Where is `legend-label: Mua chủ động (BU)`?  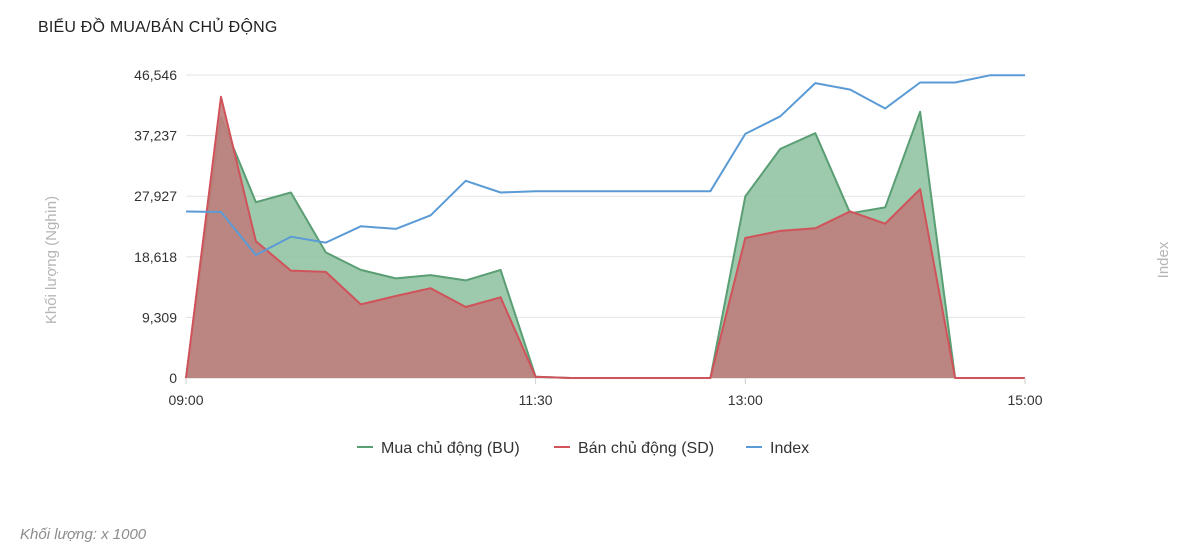 legend-label: Mua chủ động (BU) is located at coordinates (450, 448).